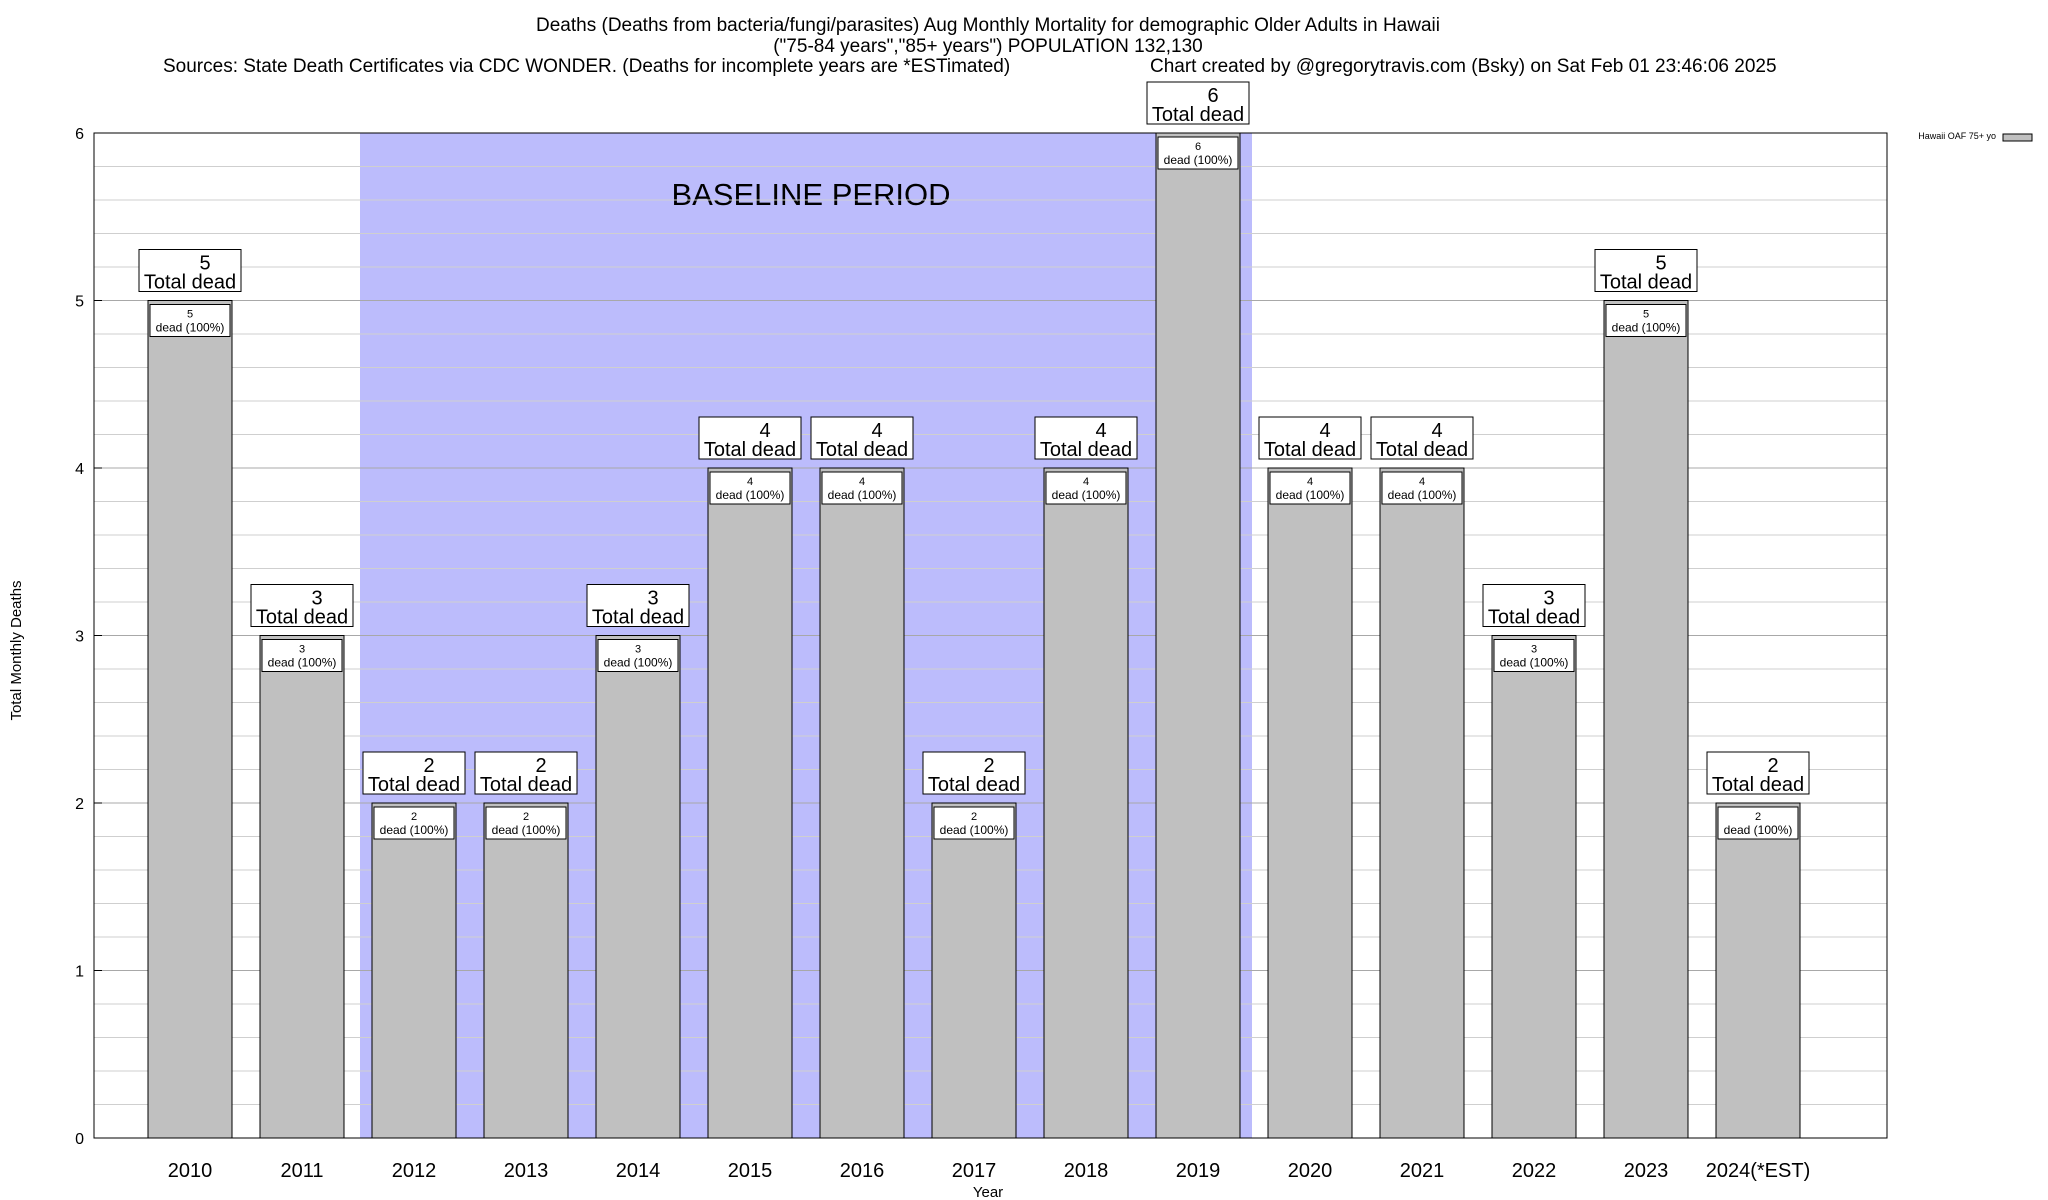  Describe the element at coordinates (862, 1171) in the screenshot. I see `x-tick-label: 2016` at that location.